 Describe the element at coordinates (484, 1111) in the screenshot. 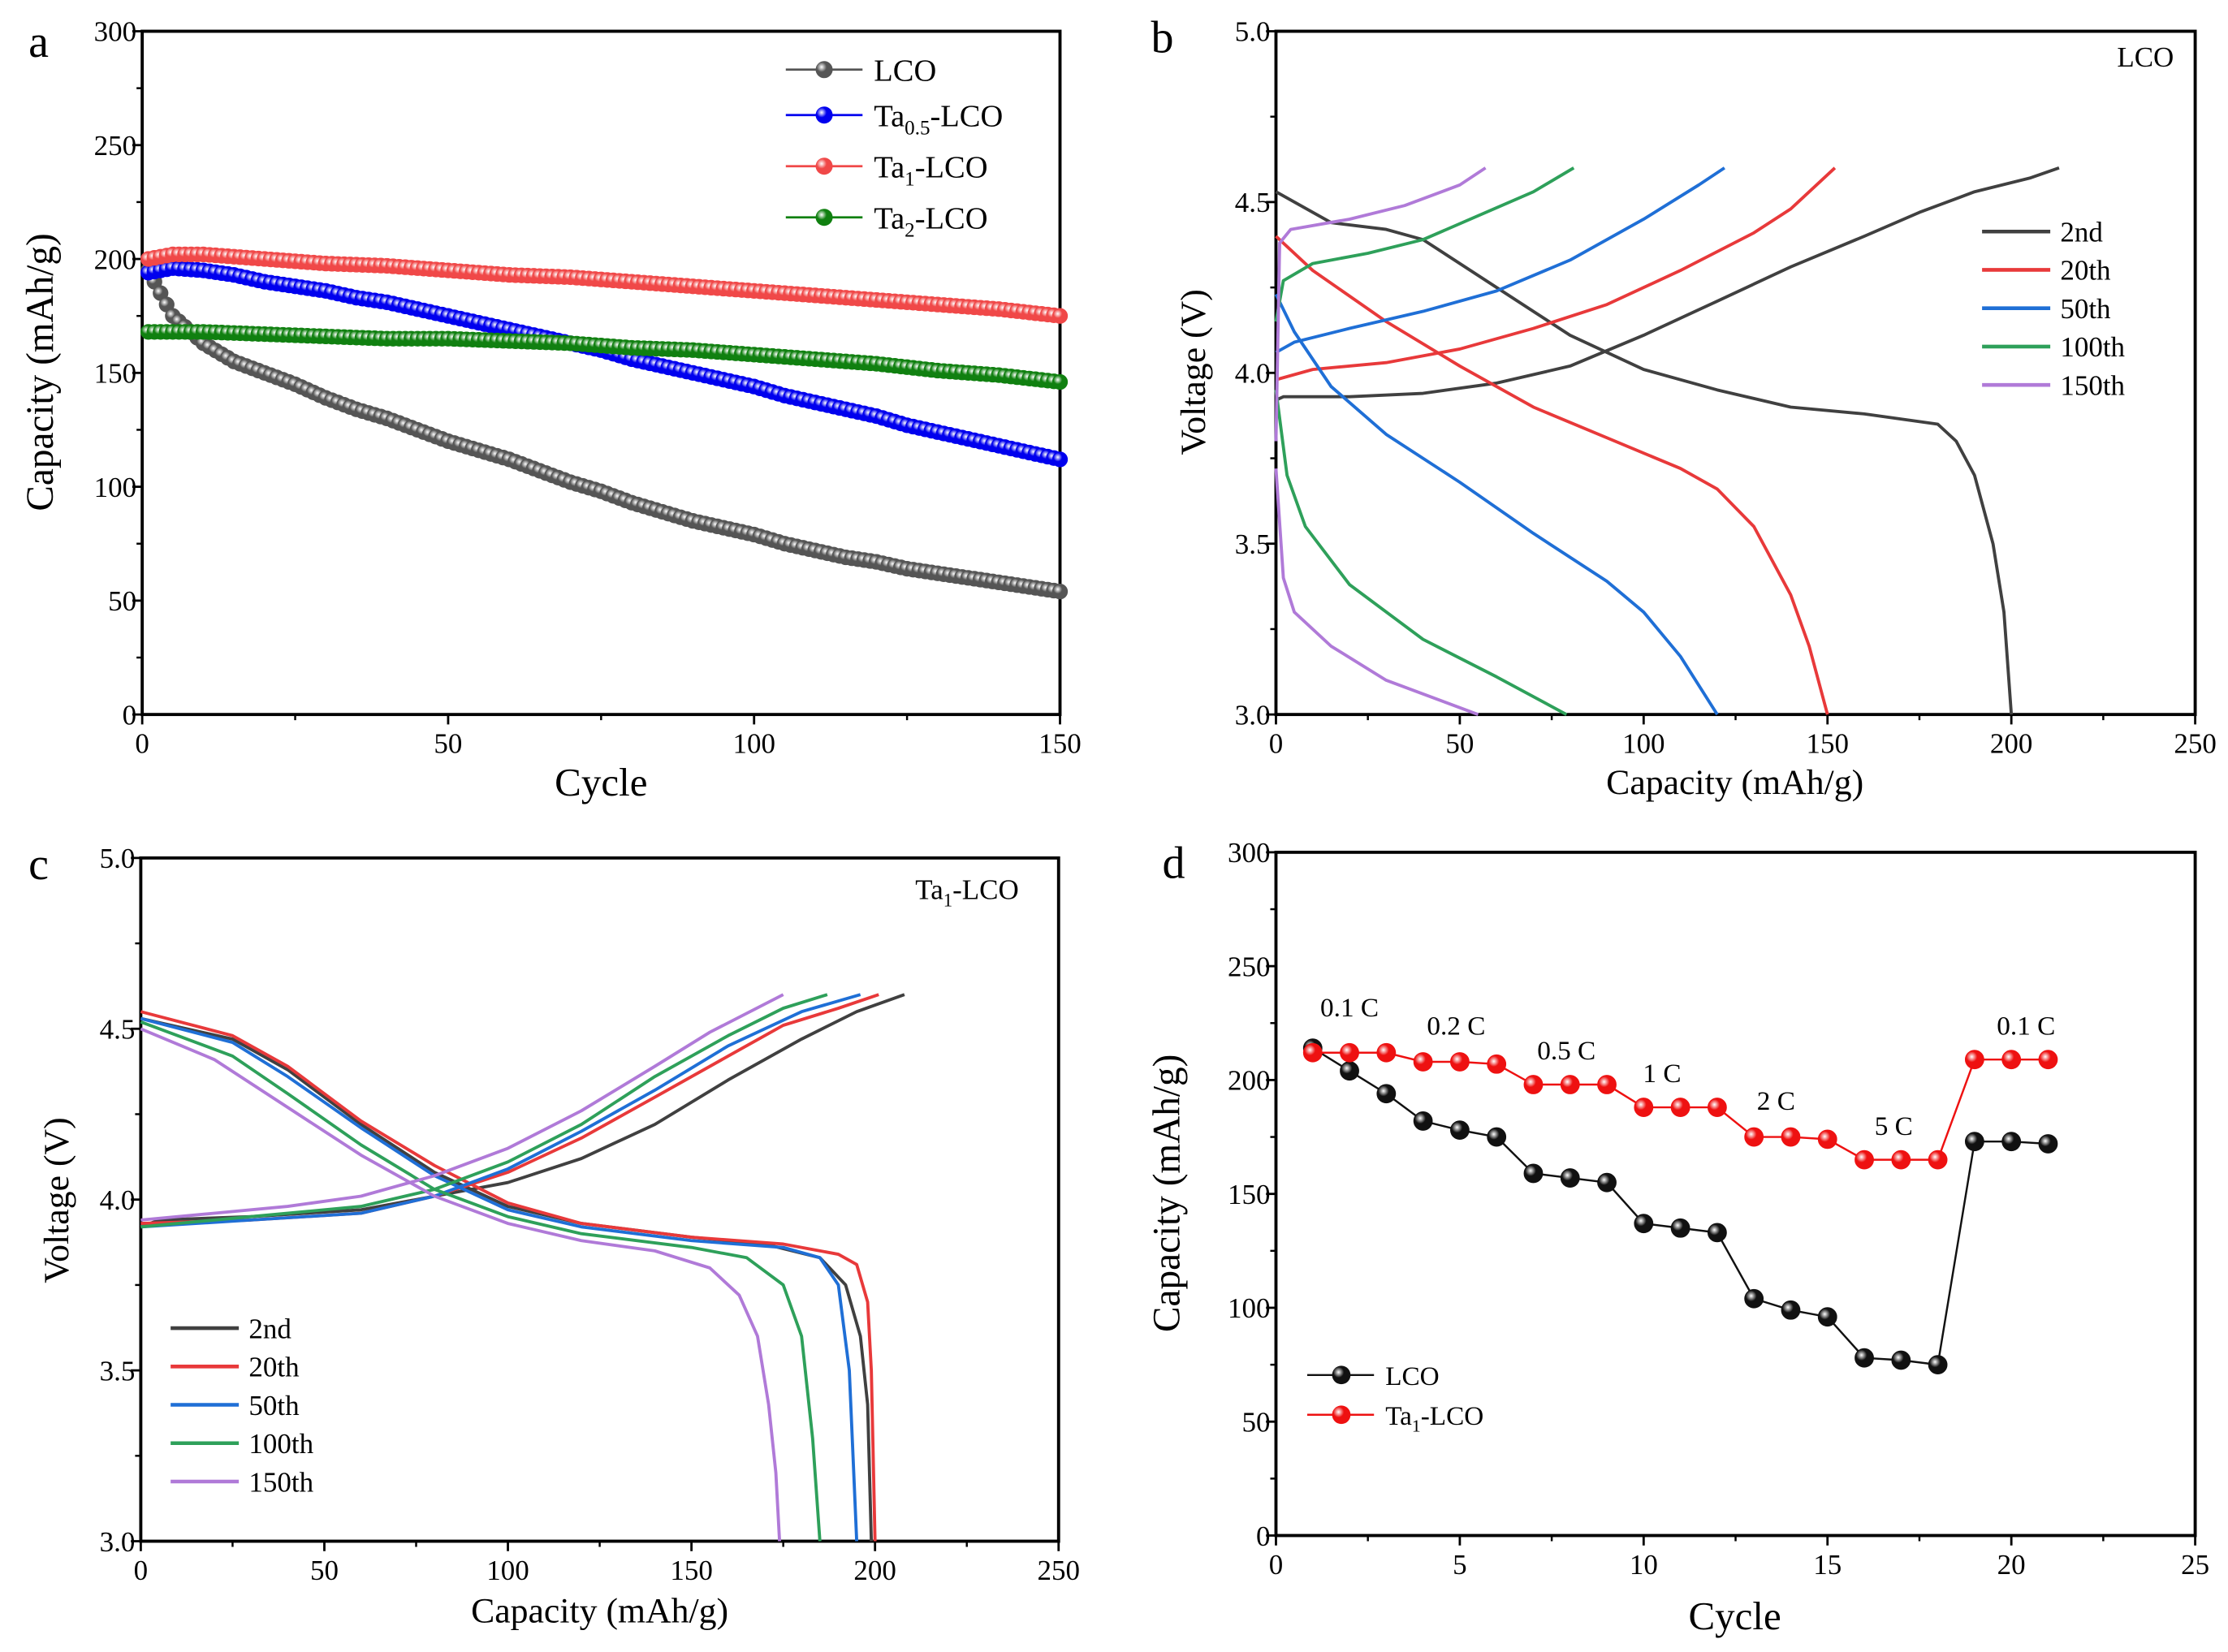

I see `curve-100th-charge` at that location.